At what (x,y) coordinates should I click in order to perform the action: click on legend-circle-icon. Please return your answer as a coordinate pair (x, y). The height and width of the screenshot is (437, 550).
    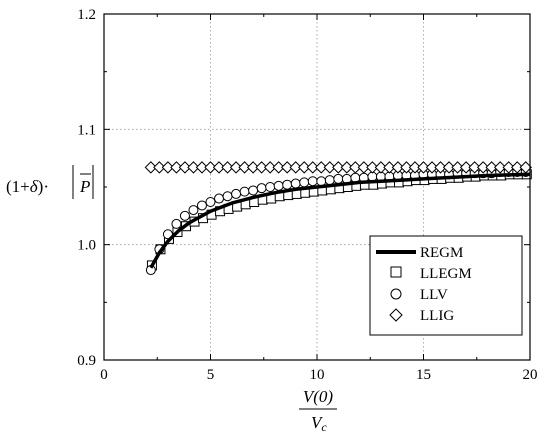
    Looking at the image, I should click on (396, 294).